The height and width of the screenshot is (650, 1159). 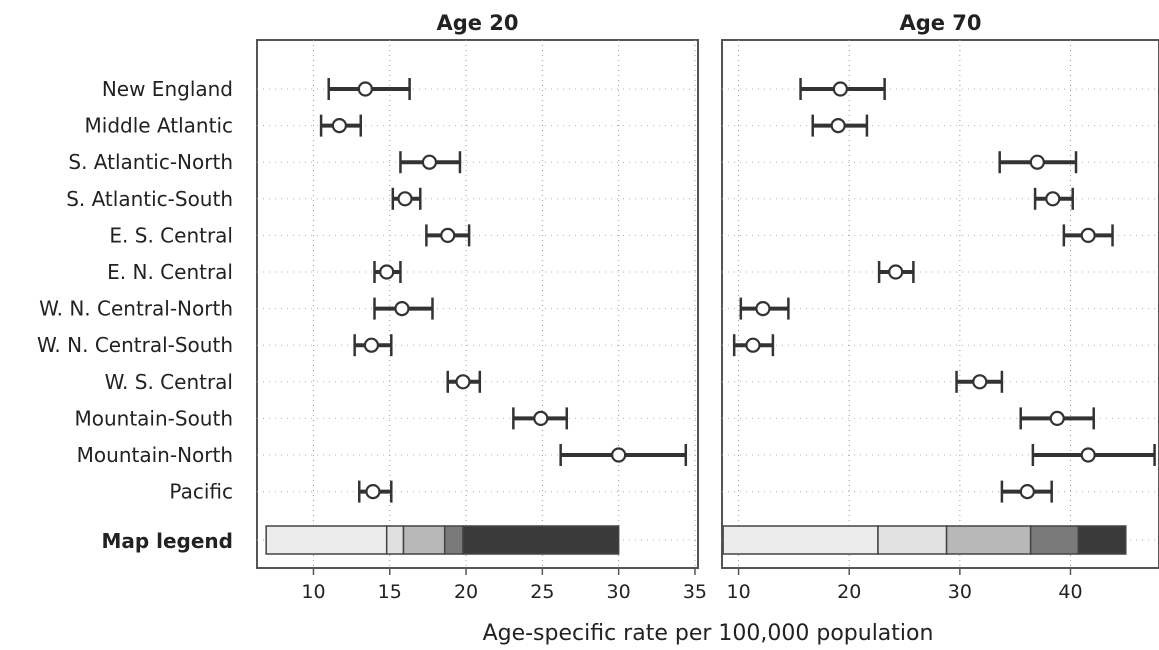 What do you see at coordinates (708, 633) in the screenshot?
I see `x-axis-label: Age-specific rate per 100,000 population` at bounding box center [708, 633].